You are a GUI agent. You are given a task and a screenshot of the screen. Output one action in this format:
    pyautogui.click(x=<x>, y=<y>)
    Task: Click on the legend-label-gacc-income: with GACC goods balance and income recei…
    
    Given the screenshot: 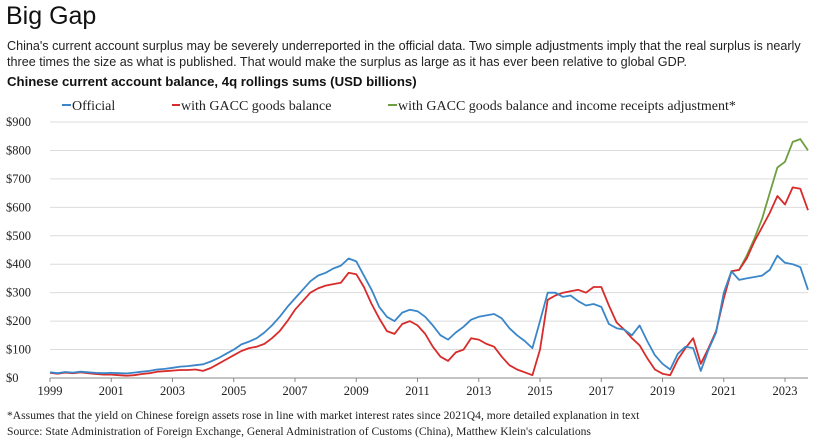 What is the action you would take?
    pyautogui.click(x=567, y=106)
    